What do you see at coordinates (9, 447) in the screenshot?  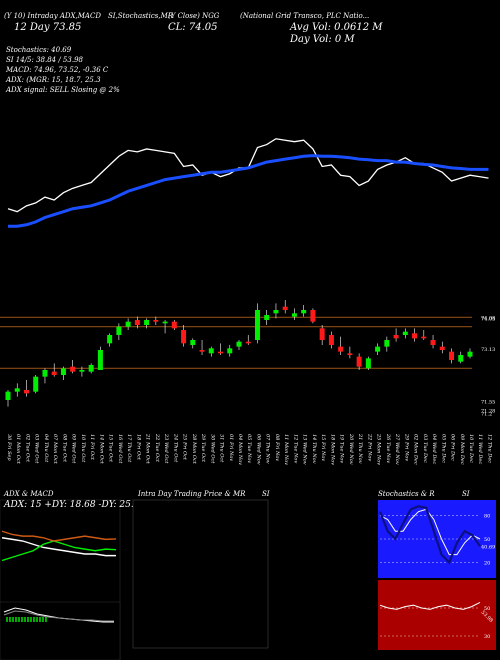 I see `date-axis-label: 30 Fri Sep` at bounding box center [9, 447].